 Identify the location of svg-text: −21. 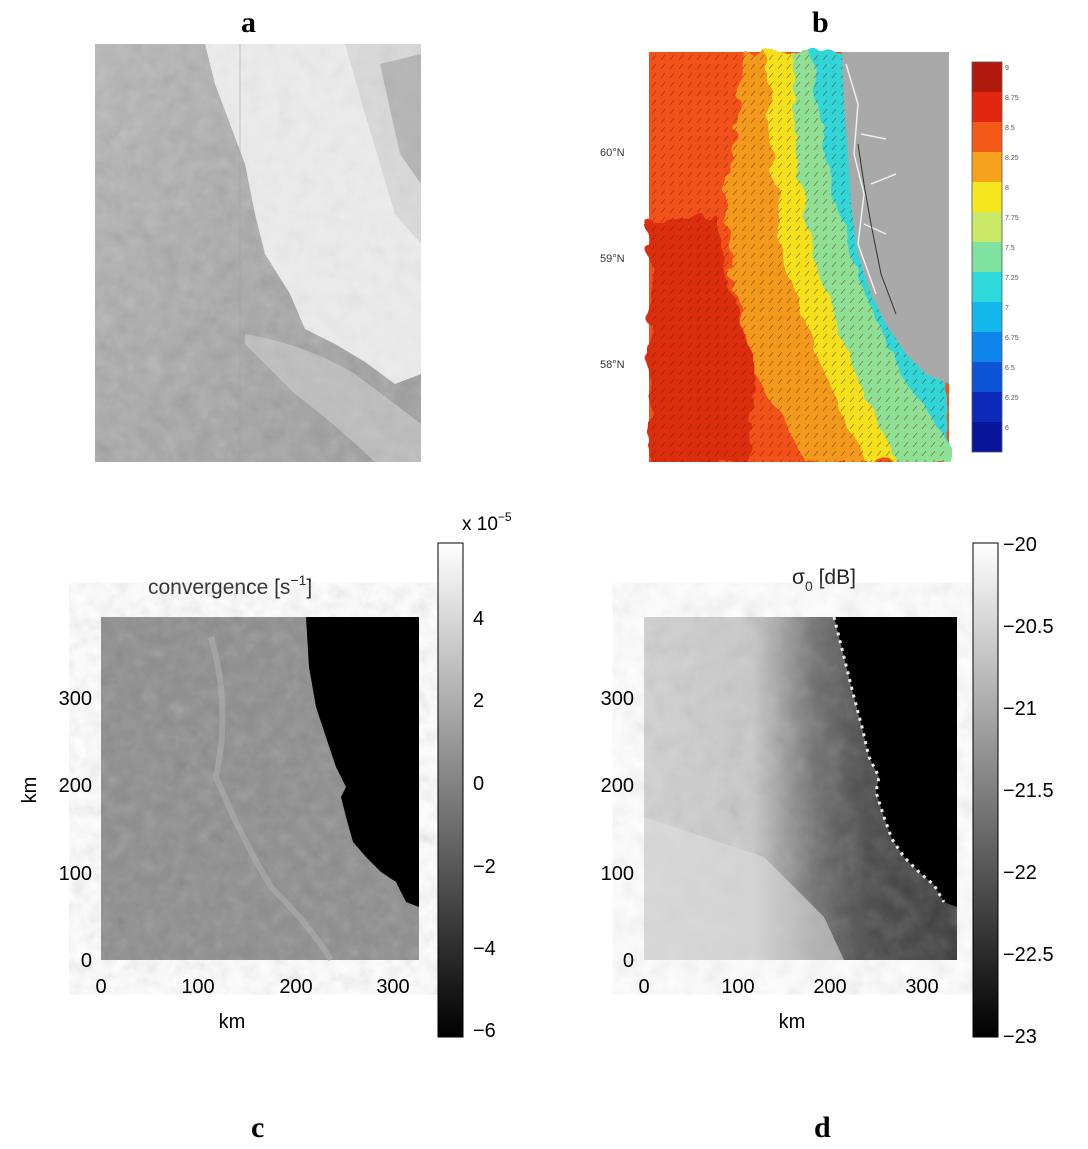
(1020, 709).